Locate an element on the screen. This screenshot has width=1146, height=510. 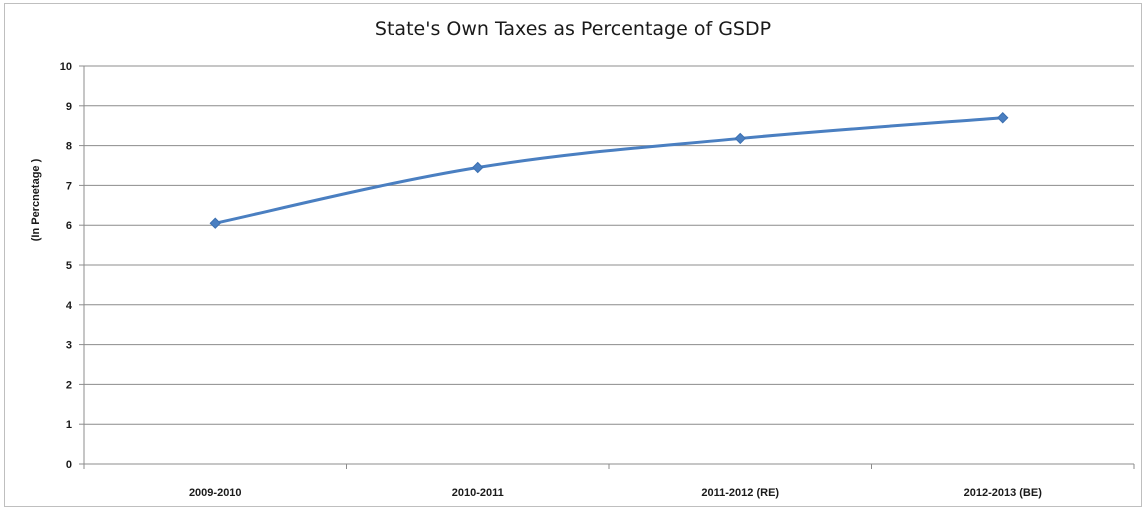
y-tick-label: 6 is located at coordinates (69, 226).